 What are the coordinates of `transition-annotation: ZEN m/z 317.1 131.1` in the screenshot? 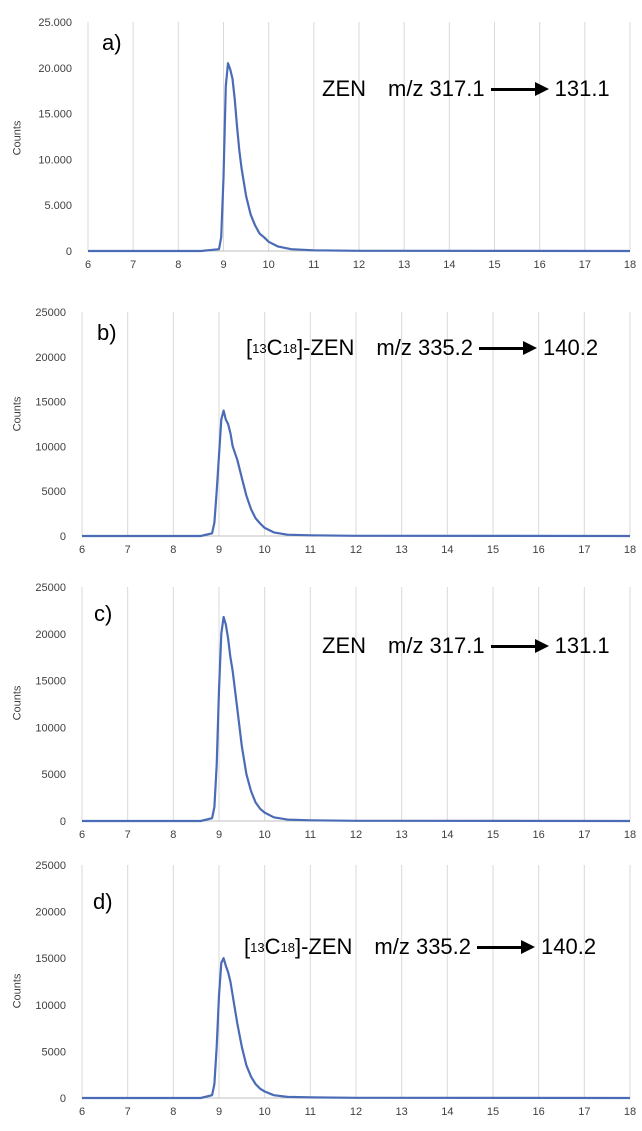 It's located at (466, 89).